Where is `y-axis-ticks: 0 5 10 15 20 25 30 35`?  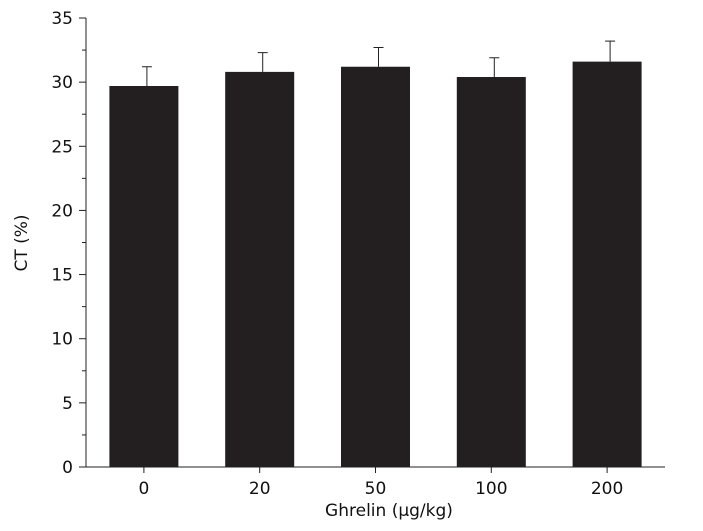 y-axis-ticks: 0 5 10 15 20 25 30 35 is located at coordinates (68, 243).